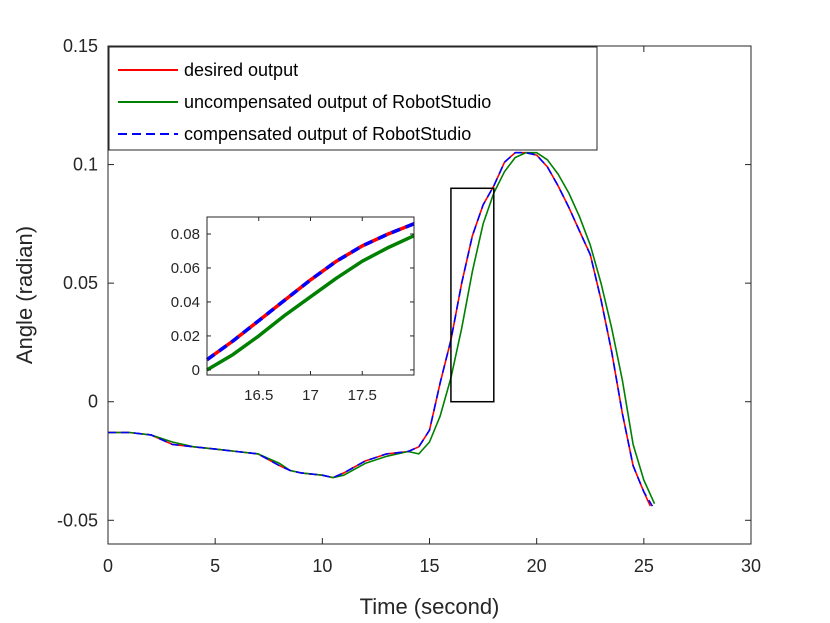 The image size is (830, 623). What do you see at coordinates (241, 70) in the screenshot?
I see `legend-label: desired output` at bounding box center [241, 70].